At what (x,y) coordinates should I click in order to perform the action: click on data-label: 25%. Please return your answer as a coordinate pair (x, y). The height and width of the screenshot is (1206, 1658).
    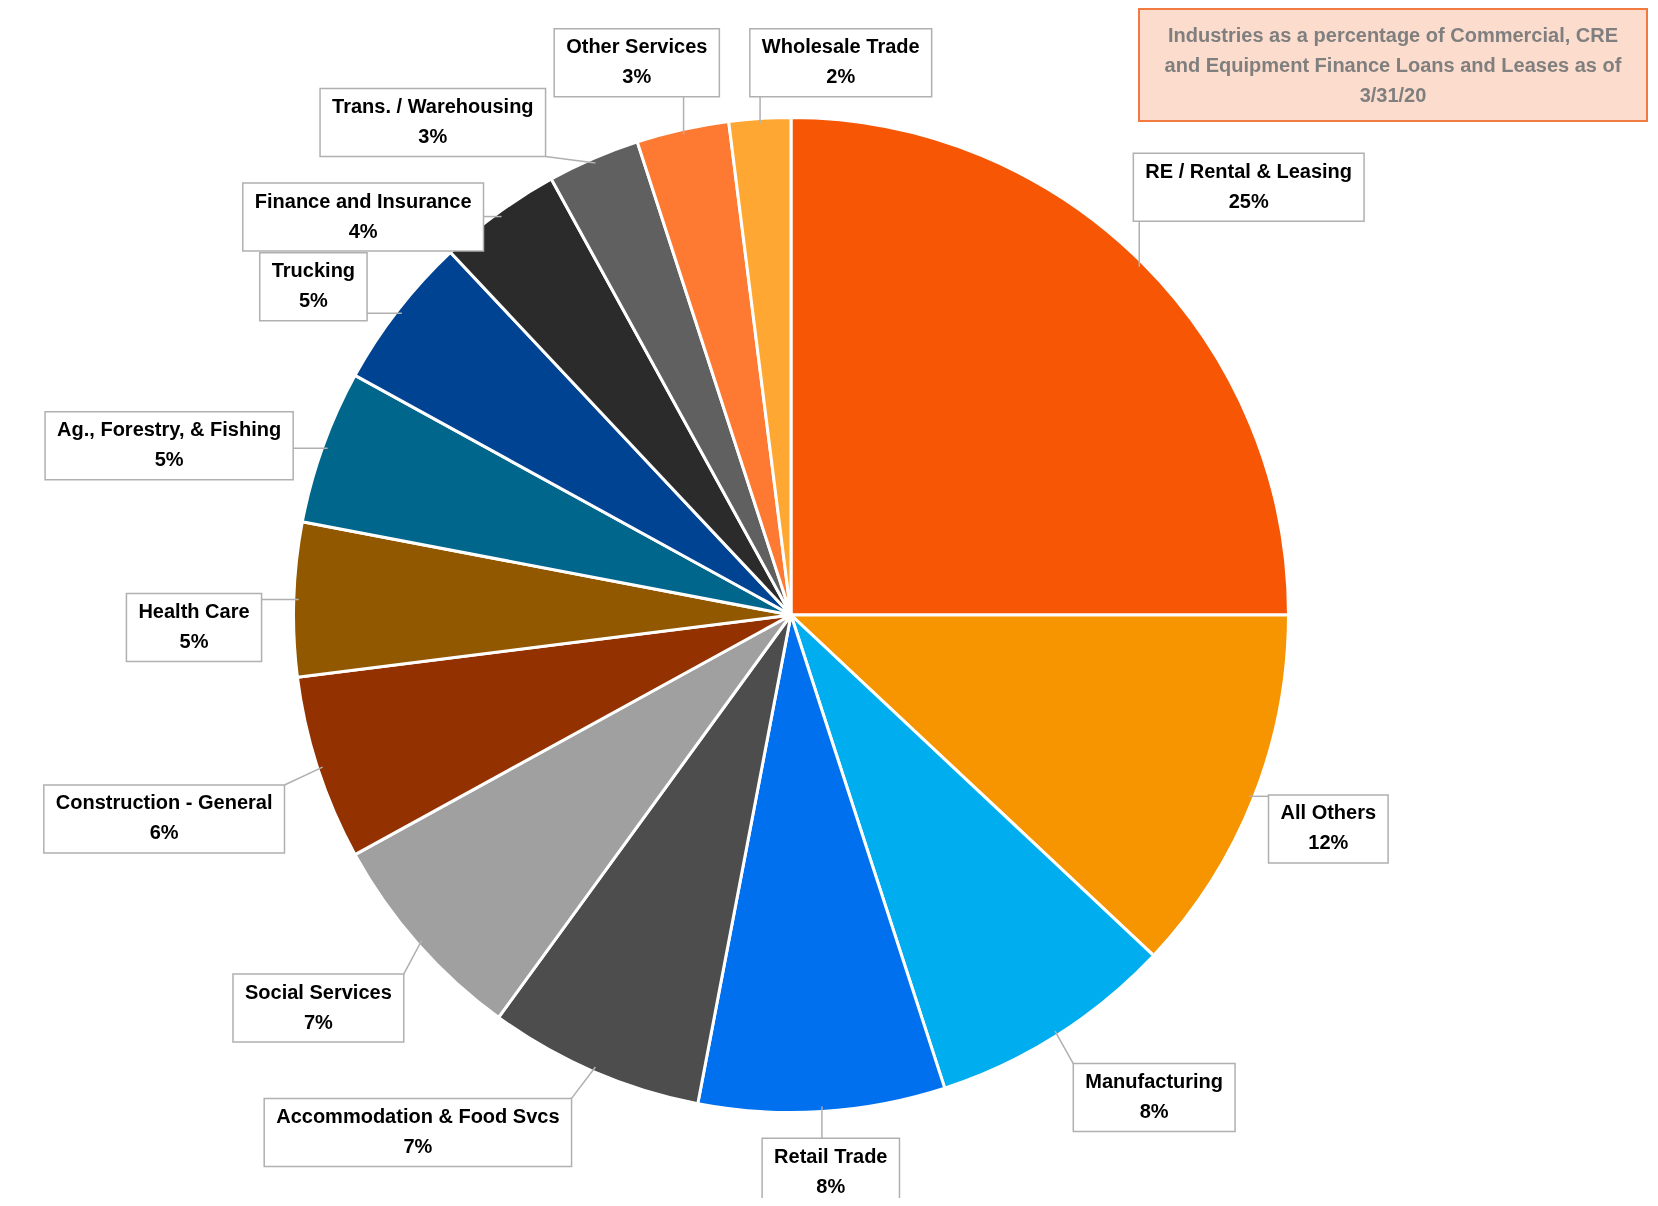
    Looking at the image, I should click on (1248, 200).